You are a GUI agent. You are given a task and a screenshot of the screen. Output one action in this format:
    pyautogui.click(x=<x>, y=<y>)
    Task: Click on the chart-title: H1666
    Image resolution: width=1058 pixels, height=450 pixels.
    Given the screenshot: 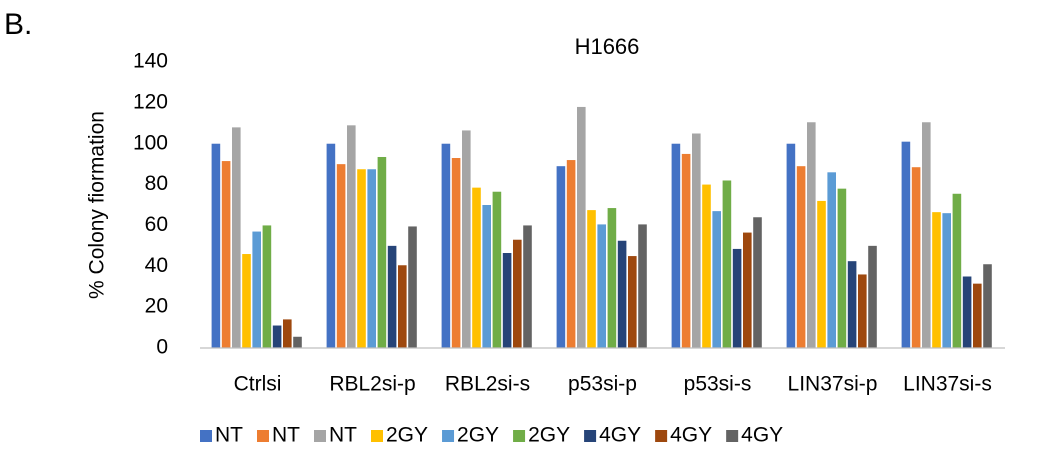 What is the action you would take?
    pyautogui.click(x=607, y=46)
    